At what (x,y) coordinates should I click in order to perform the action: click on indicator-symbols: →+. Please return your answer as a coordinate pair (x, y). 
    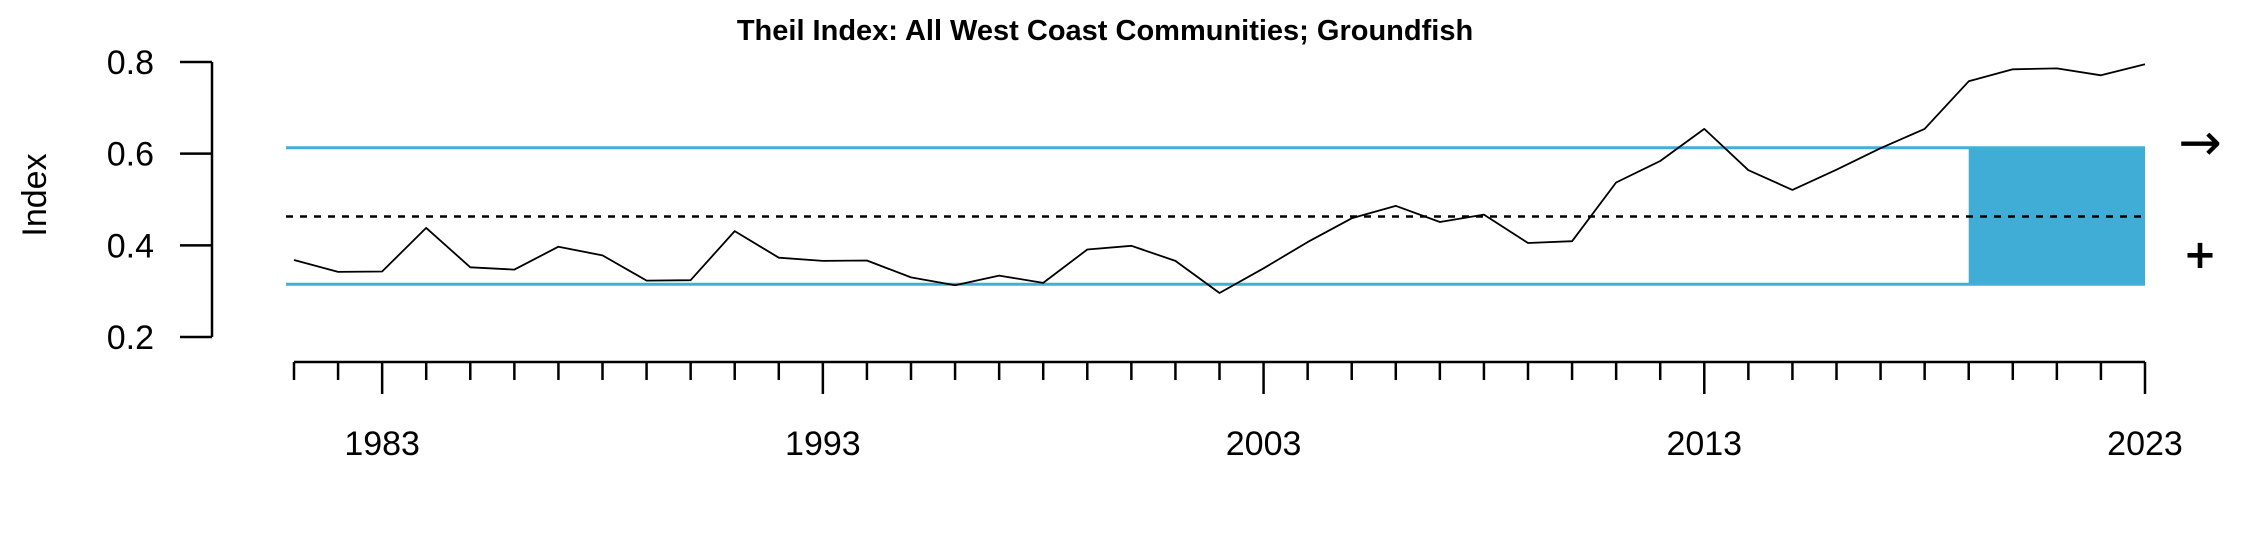
    Looking at the image, I should click on (2200, 195).